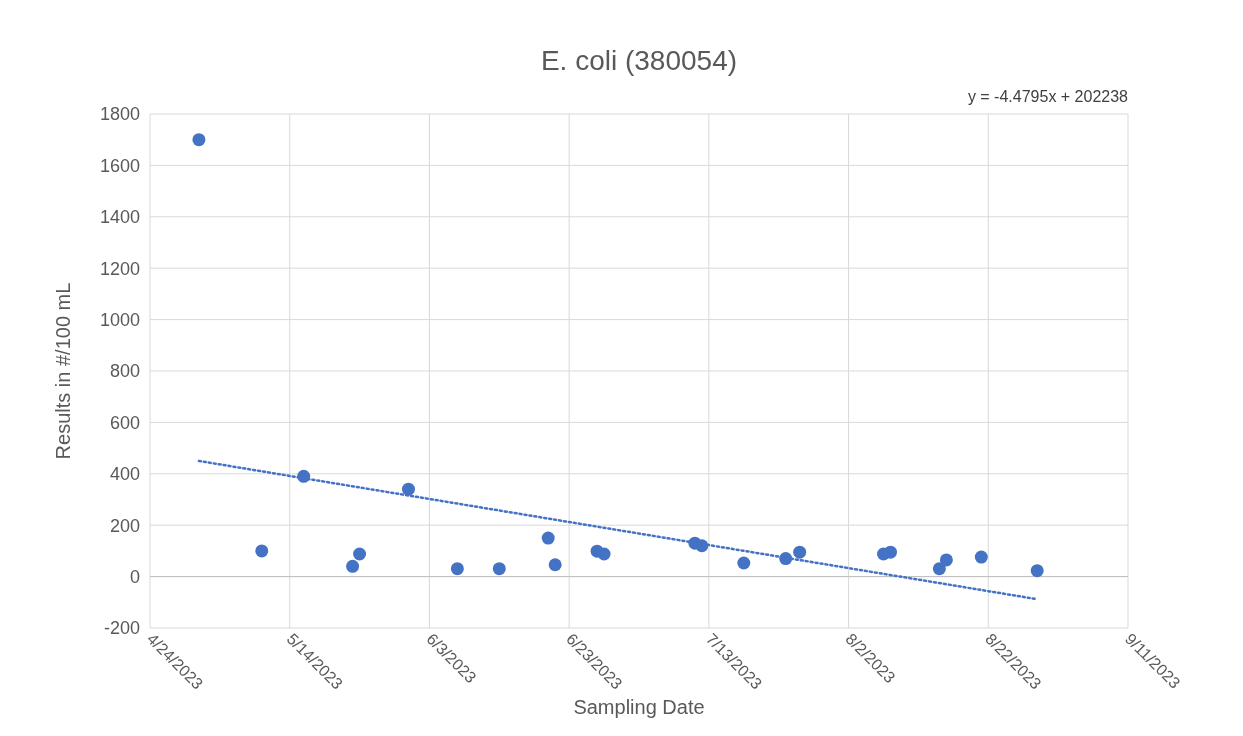 This screenshot has width=1243, height=736. I want to click on y-tick-label: 800, so click(124, 371).